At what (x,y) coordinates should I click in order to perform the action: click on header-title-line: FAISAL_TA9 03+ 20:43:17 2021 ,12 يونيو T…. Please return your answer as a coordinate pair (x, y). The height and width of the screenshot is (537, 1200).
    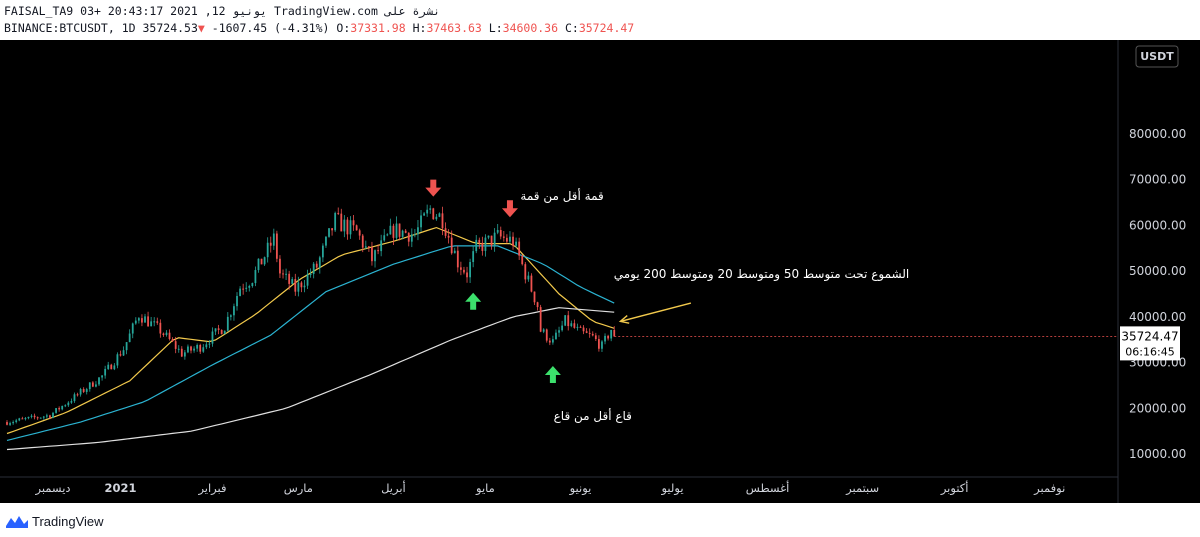
    Looking at the image, I should click on (222, 11).